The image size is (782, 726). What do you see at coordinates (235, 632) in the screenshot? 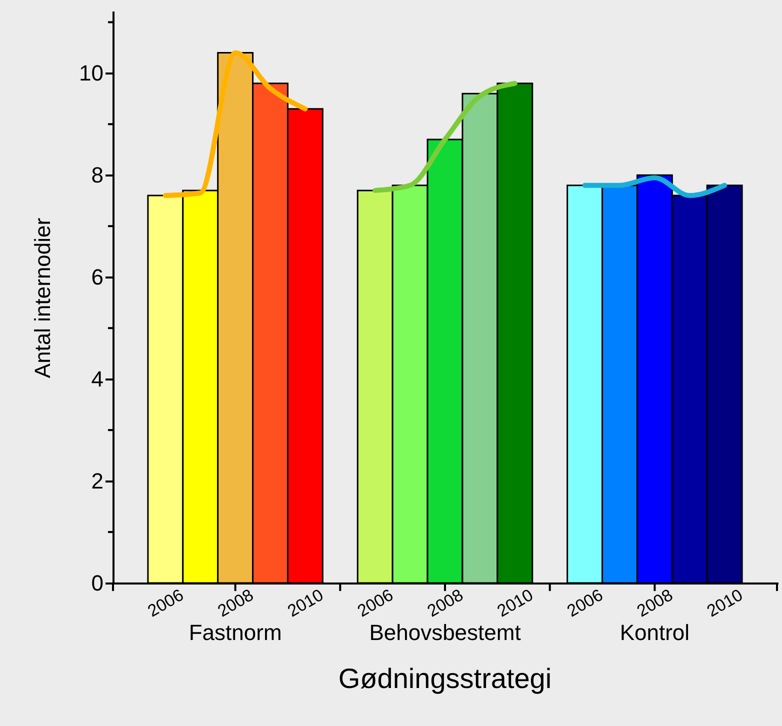
I see `text: Fastnorm` at bounding box center [235, 632].